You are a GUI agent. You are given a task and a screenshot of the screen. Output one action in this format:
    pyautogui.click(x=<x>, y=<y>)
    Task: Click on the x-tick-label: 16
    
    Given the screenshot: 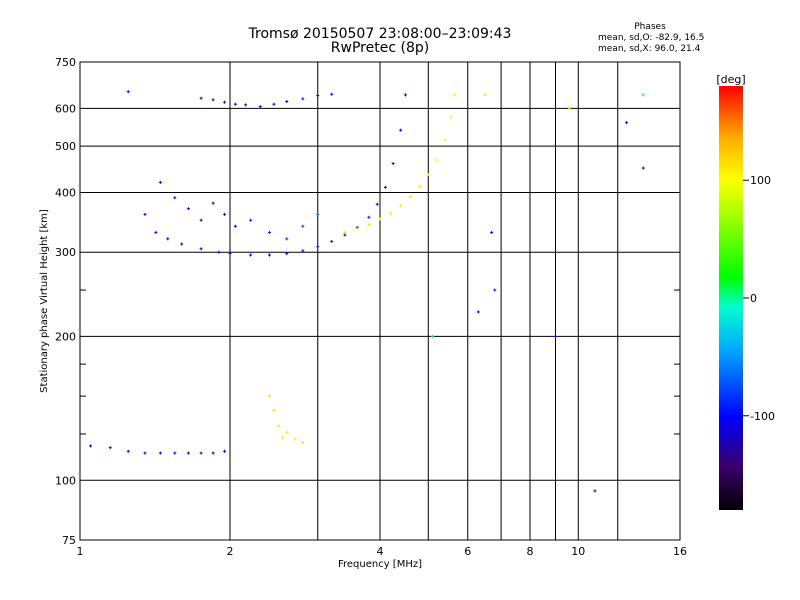 What is the action you would take?
    pyautogui.click(x=680, y=551)
    